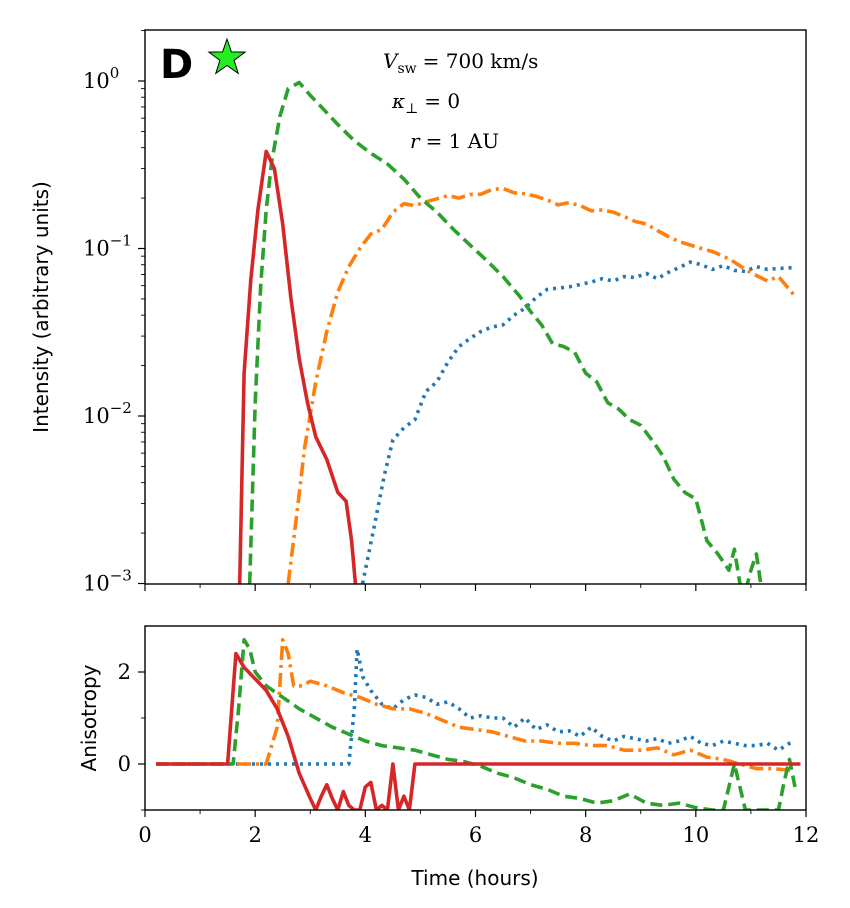 Image resolution: width=850 pixels, height=908 pixels. Describe the element at coordinates (806, 835) in the screenshot. I see `bottom-x-tick-label: 12` at that location.